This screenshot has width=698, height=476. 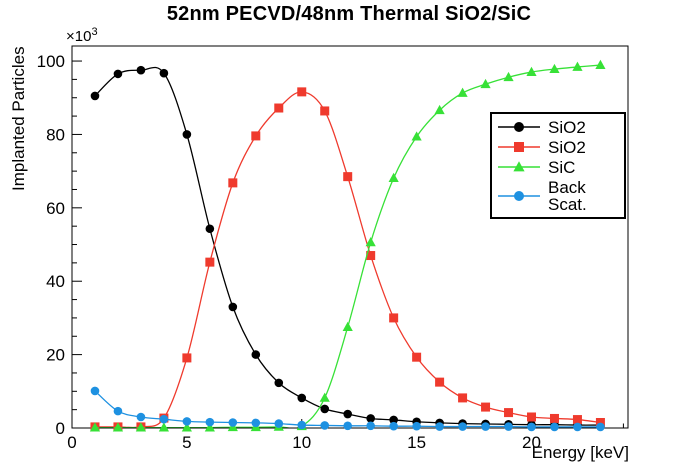 I want to click on legend-item-3: Back Scat., so click(x=560, y=196).